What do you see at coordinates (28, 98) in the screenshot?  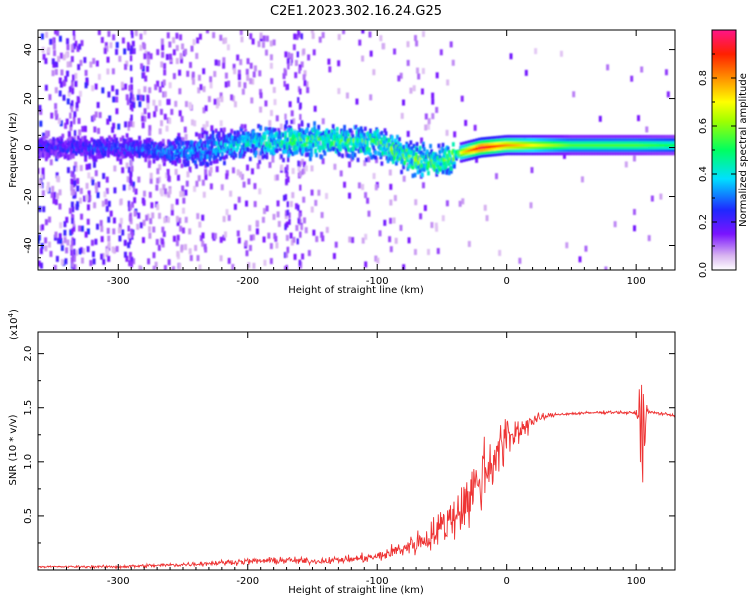 I see `spectrogram-y-tick-label-3: 20` at bounding box center [28, 98].